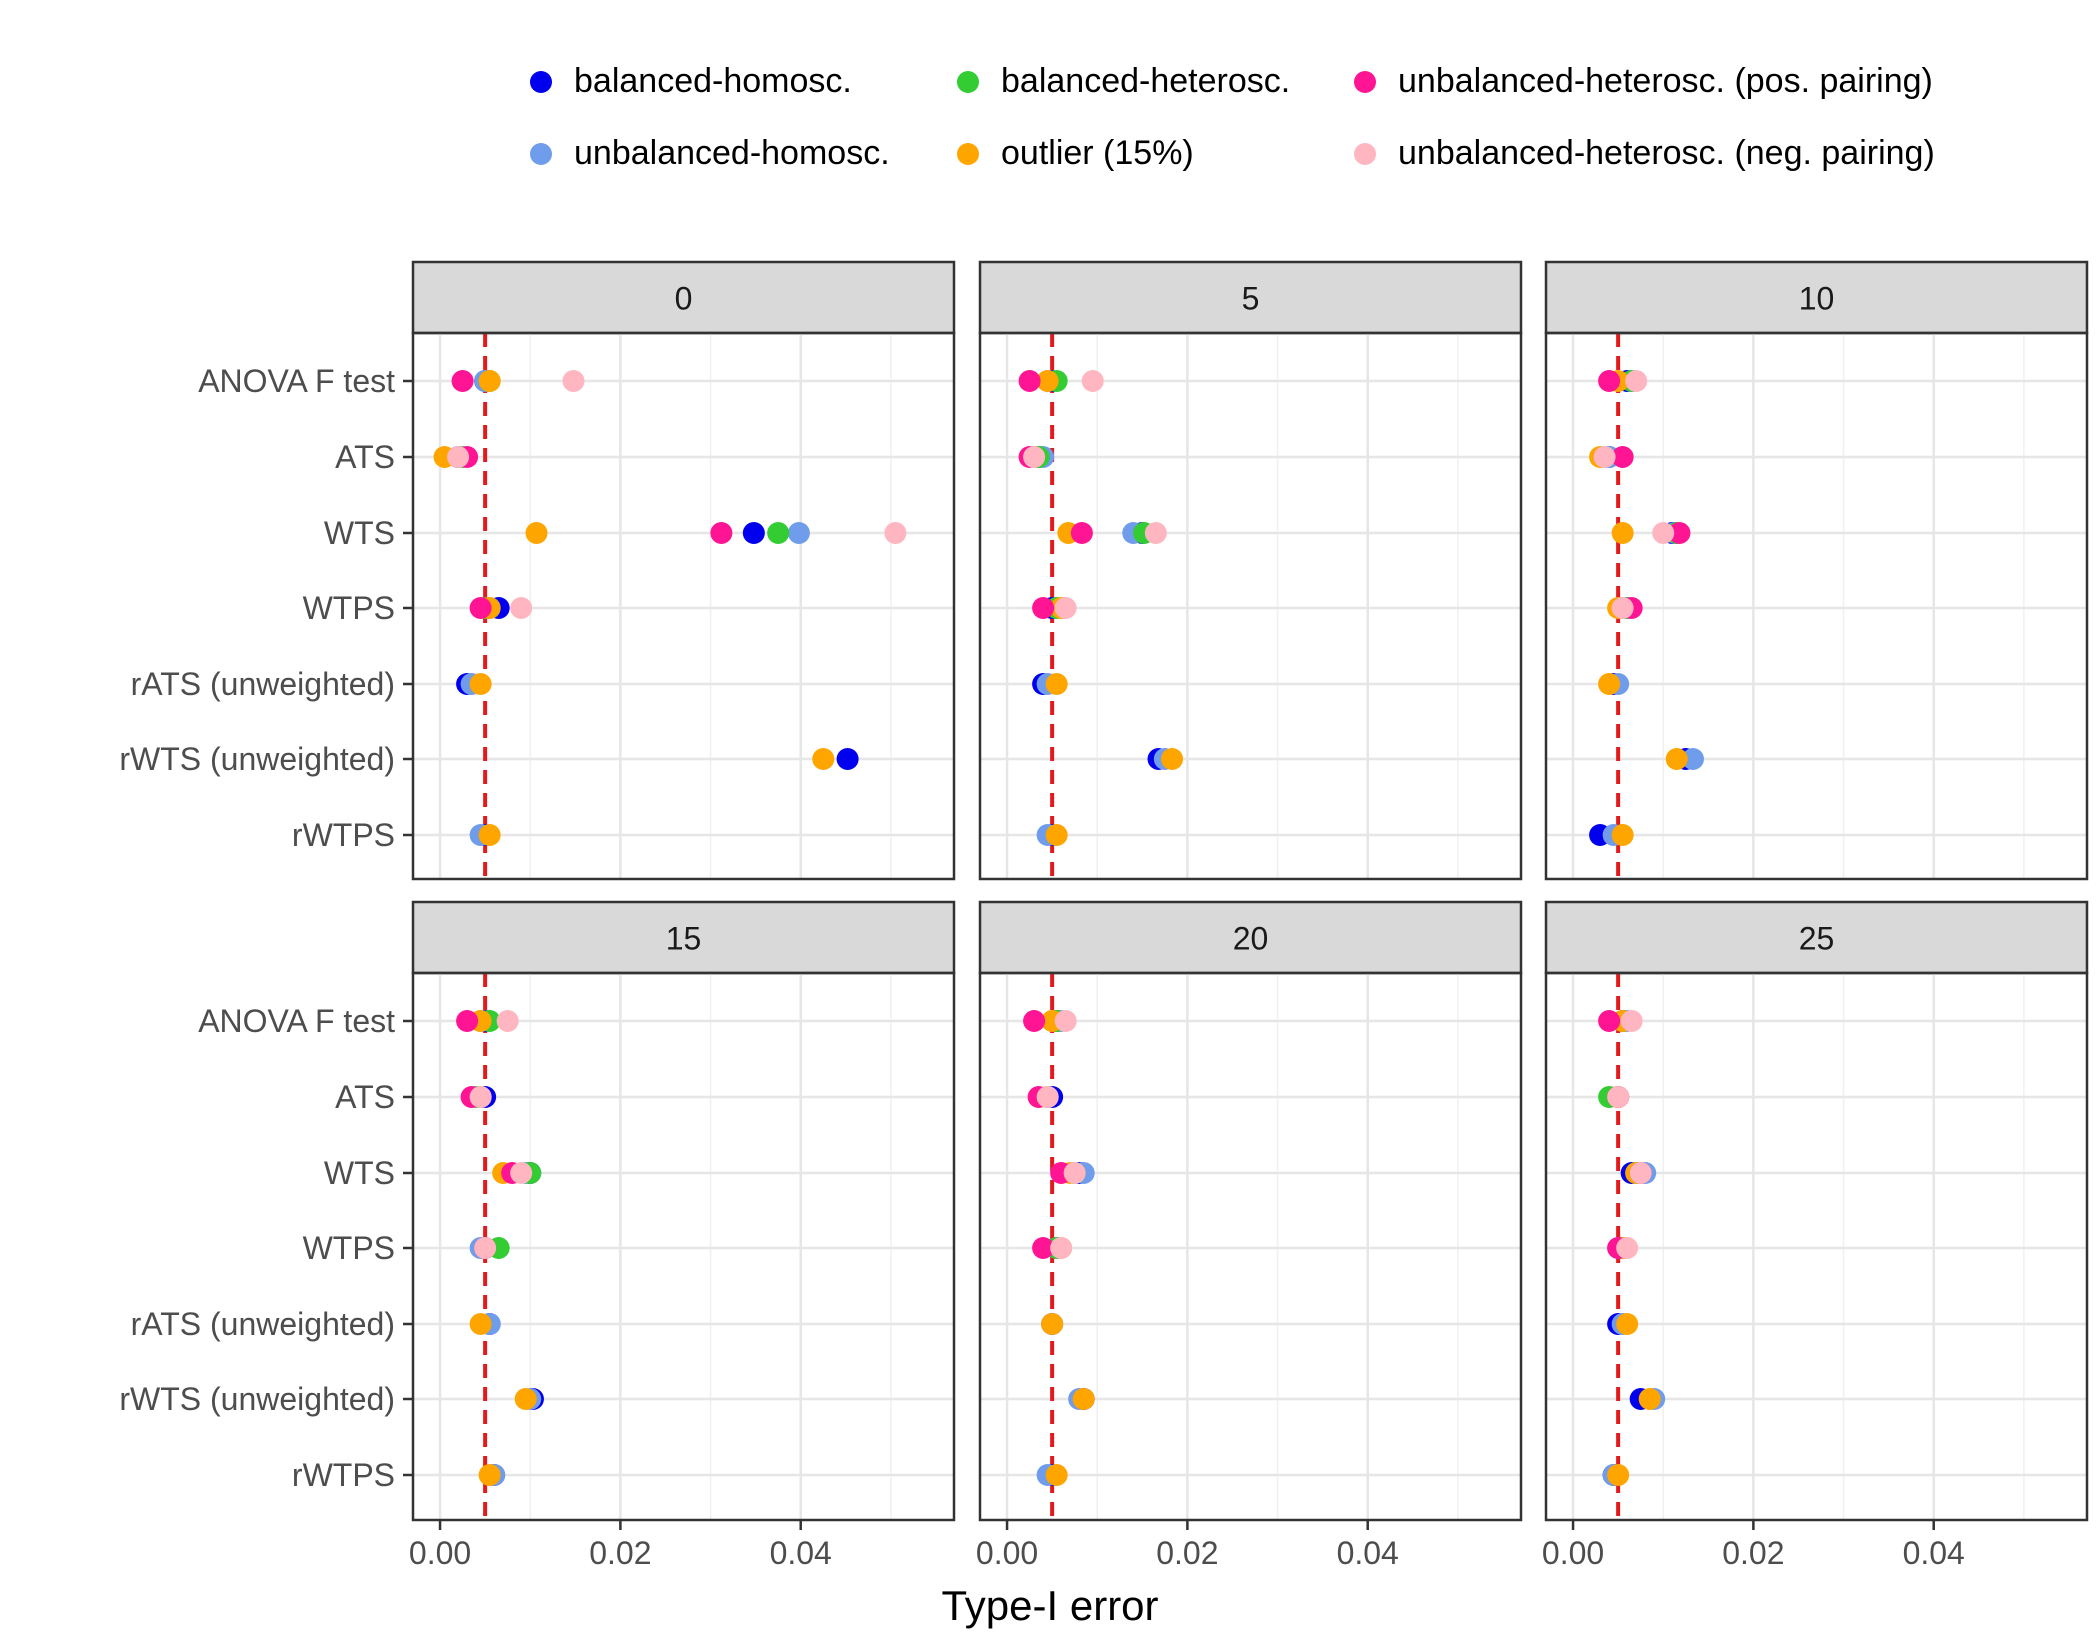 Image resolution: width=2100 pixels, height=1650 pixels. I want to click on panel-title: 10, so click(1817, 299).